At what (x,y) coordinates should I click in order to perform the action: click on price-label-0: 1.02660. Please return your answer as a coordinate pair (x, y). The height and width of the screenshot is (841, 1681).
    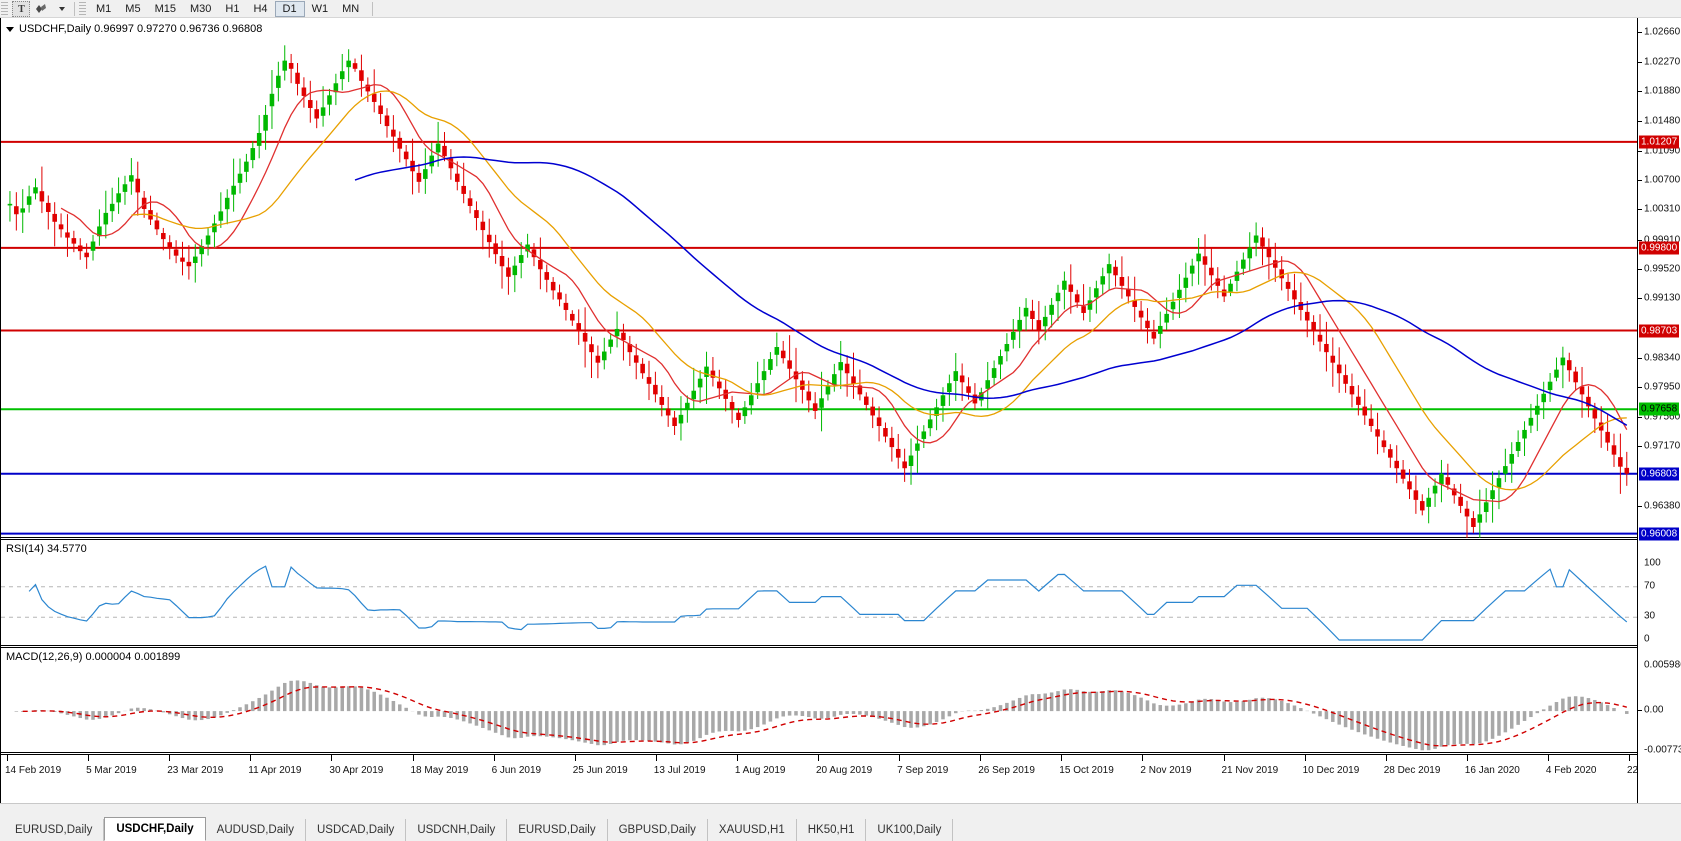
    Looking at the image, I should click on (1662, 32).